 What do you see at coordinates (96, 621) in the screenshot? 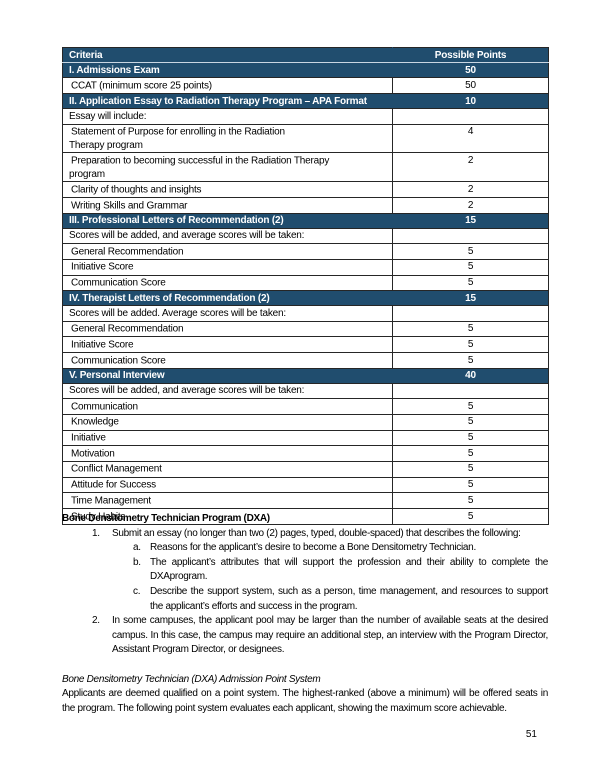
I see `list-item-marker: 2.` at bounding box center [96, 621].